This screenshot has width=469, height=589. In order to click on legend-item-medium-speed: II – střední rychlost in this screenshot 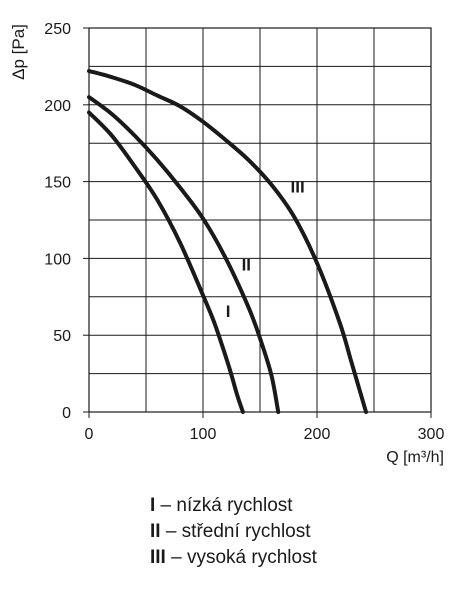, I will do `click(233, 532)`.